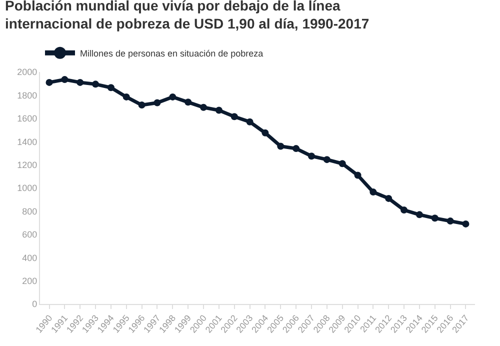 This screenshot has width=500, height=346. I want to click on y-tick-label: 1200, so click(27, 165).